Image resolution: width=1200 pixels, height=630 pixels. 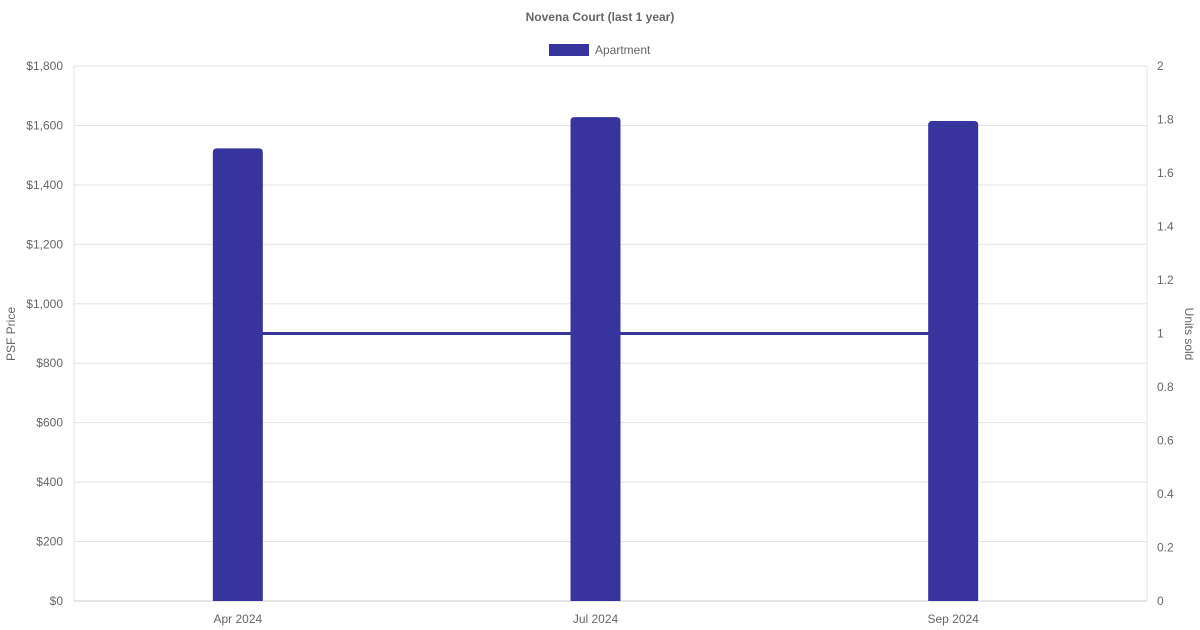 What do you see at coordinates (569, 50) in the screenshot?
I see `legend-swatch` at bounding box center [569, 50].